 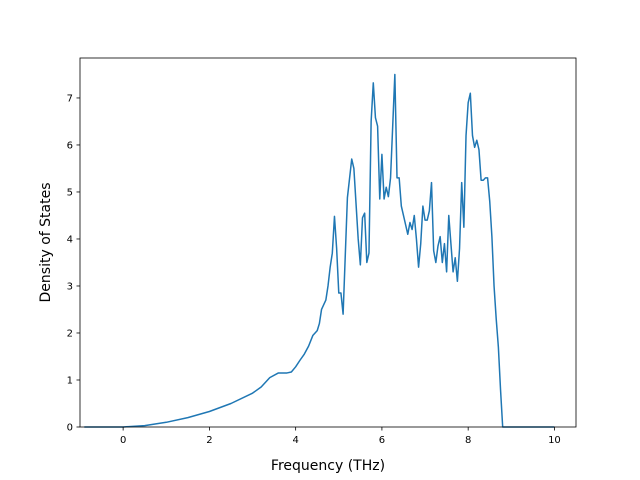 What do you see at coordinates (209, 440) in the screenshot?
I see `x-tick-label: 2` at bounding box center [209, 440].